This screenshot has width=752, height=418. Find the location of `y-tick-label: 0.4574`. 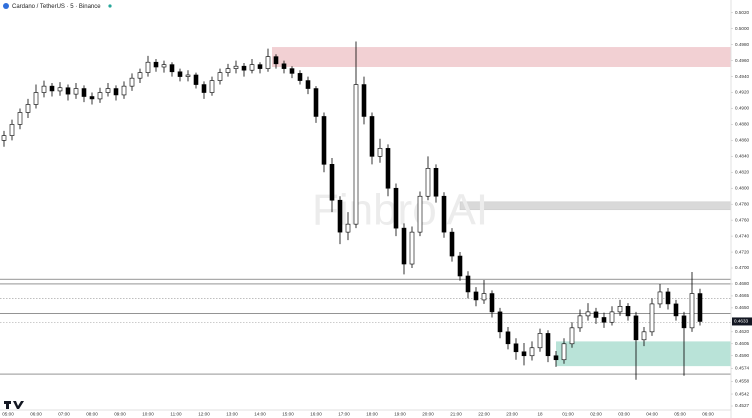

y-tick-label: 0.4574 is located at coordinates (742, 368).